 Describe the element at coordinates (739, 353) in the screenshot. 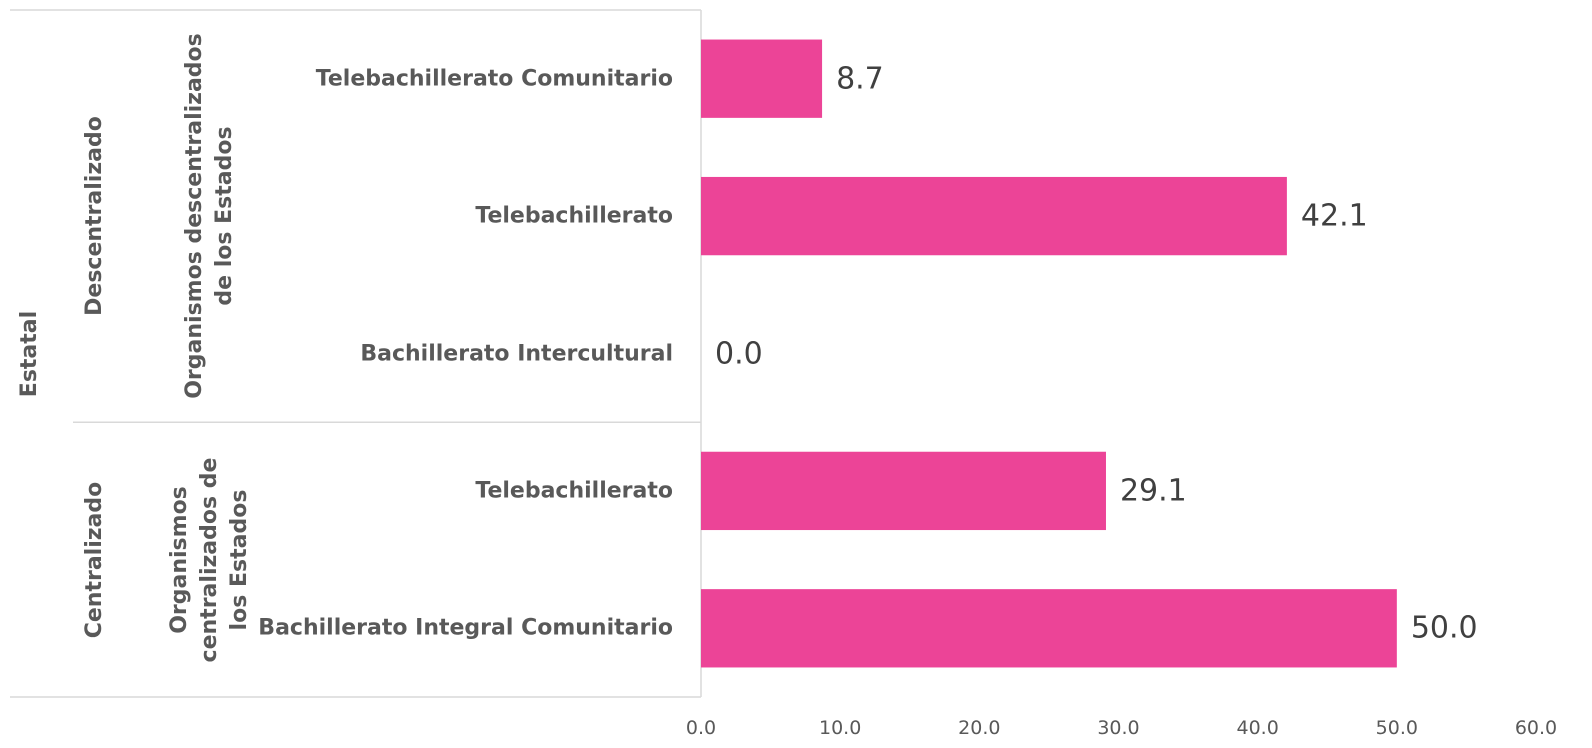

I see `value-label: 0.0` at that location.